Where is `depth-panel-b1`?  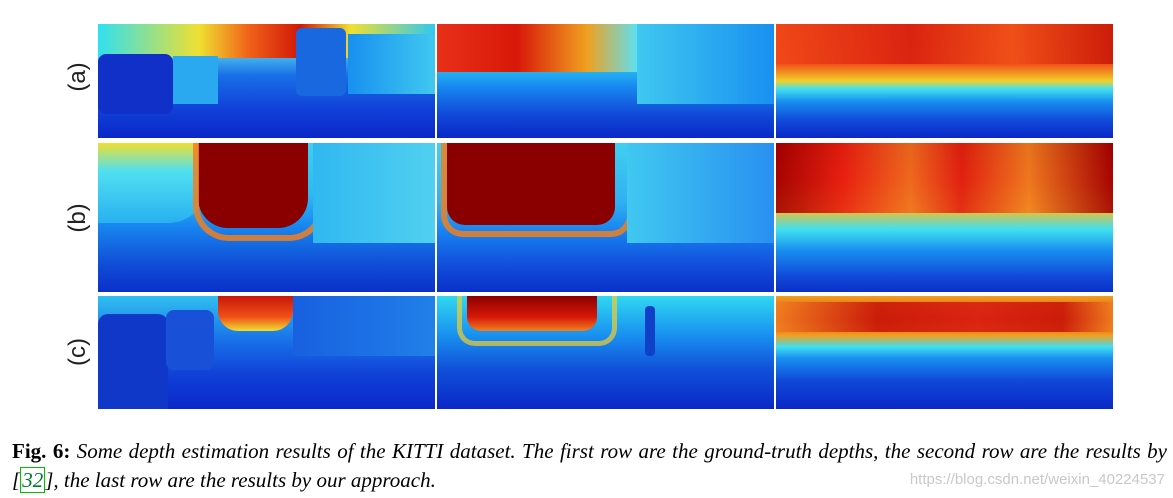 depth-panel-b1 is located at coordinates (266, 217).